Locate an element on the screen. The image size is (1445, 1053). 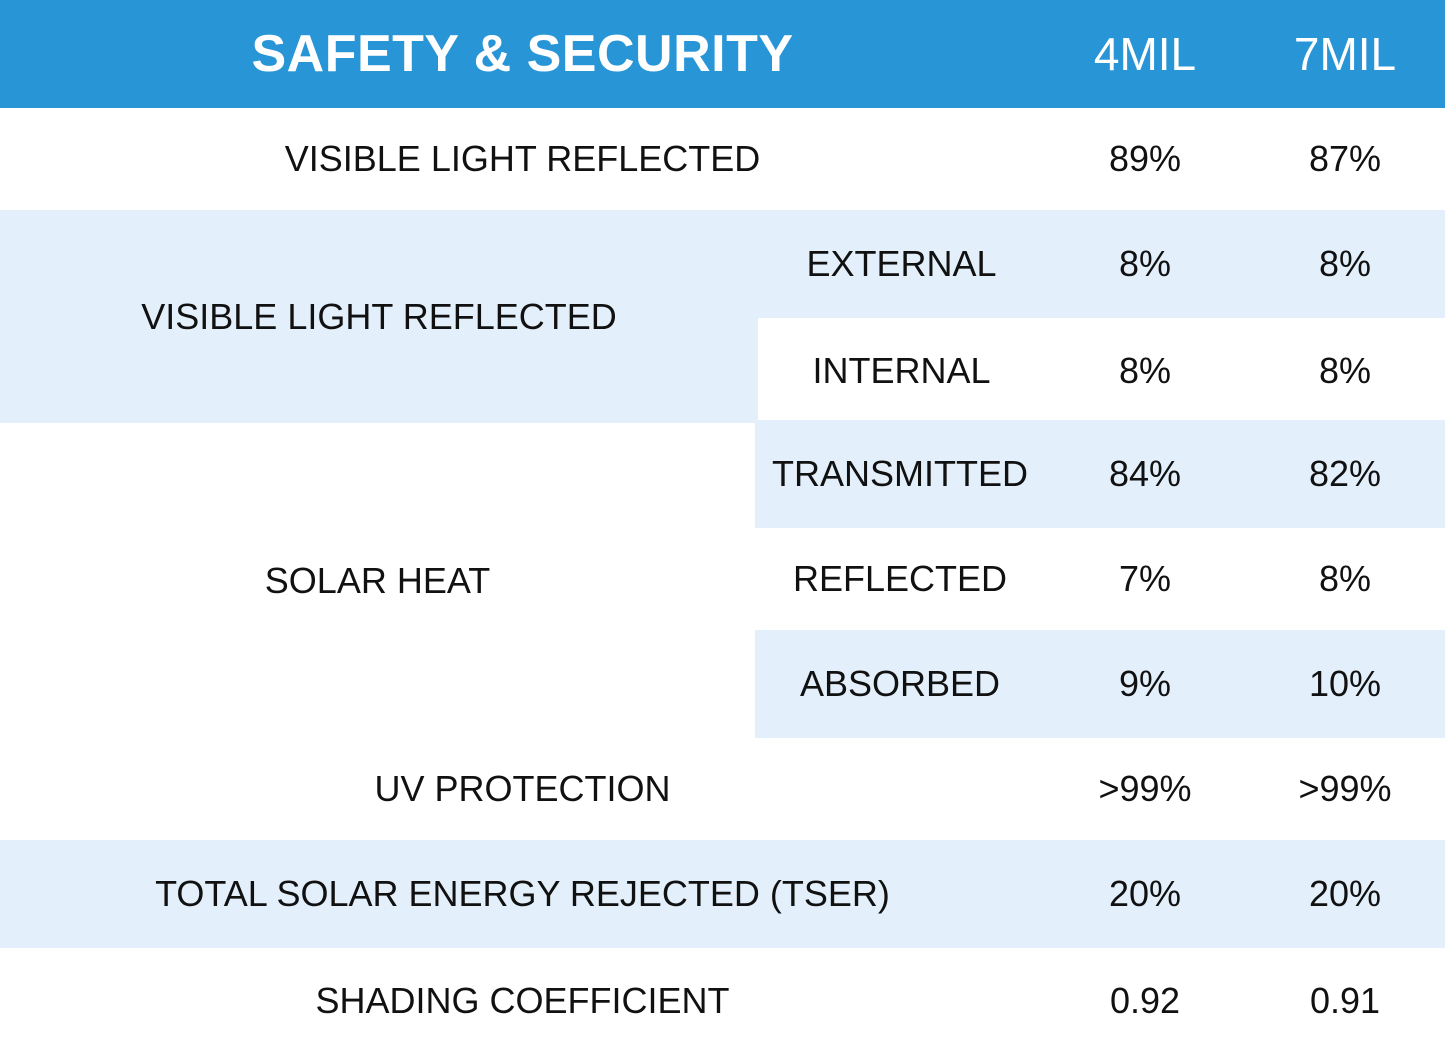
sub-label-reflected: REFLECTED is located at coordinates (900, 578).